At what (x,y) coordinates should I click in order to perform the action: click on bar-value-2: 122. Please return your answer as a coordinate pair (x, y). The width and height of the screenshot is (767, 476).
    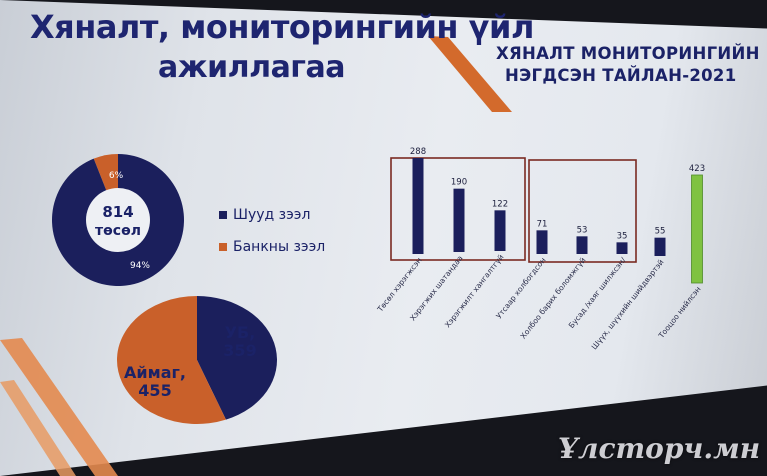
    Looking at the image, I should click on (500, 204).